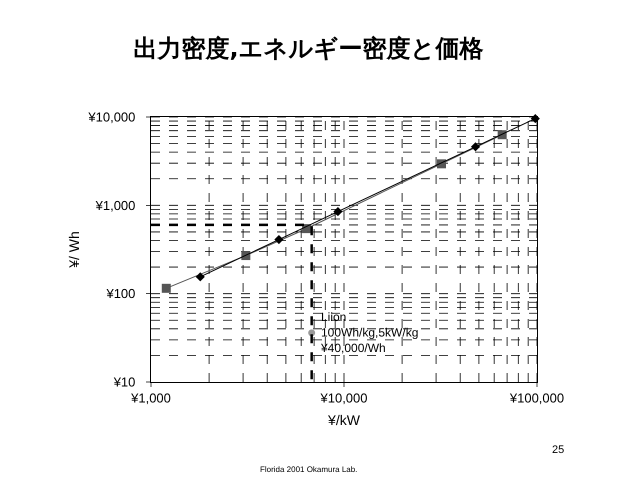 The width and height of the screenshot is (617, 482). Describe the element at coordinates (120, 294) in the screenshot. I see `y-tick-label: ¥100` at that location.